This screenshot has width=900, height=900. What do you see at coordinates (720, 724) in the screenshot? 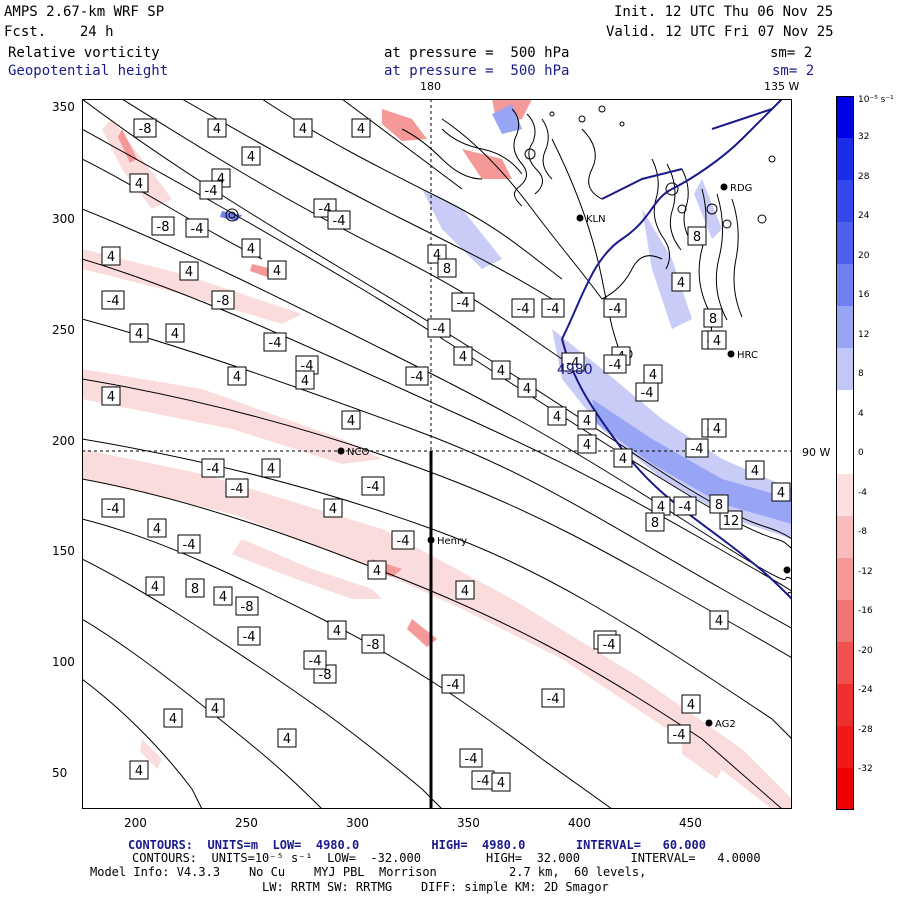
I see `station-marker: AG2` at bounding box center [720, 724].